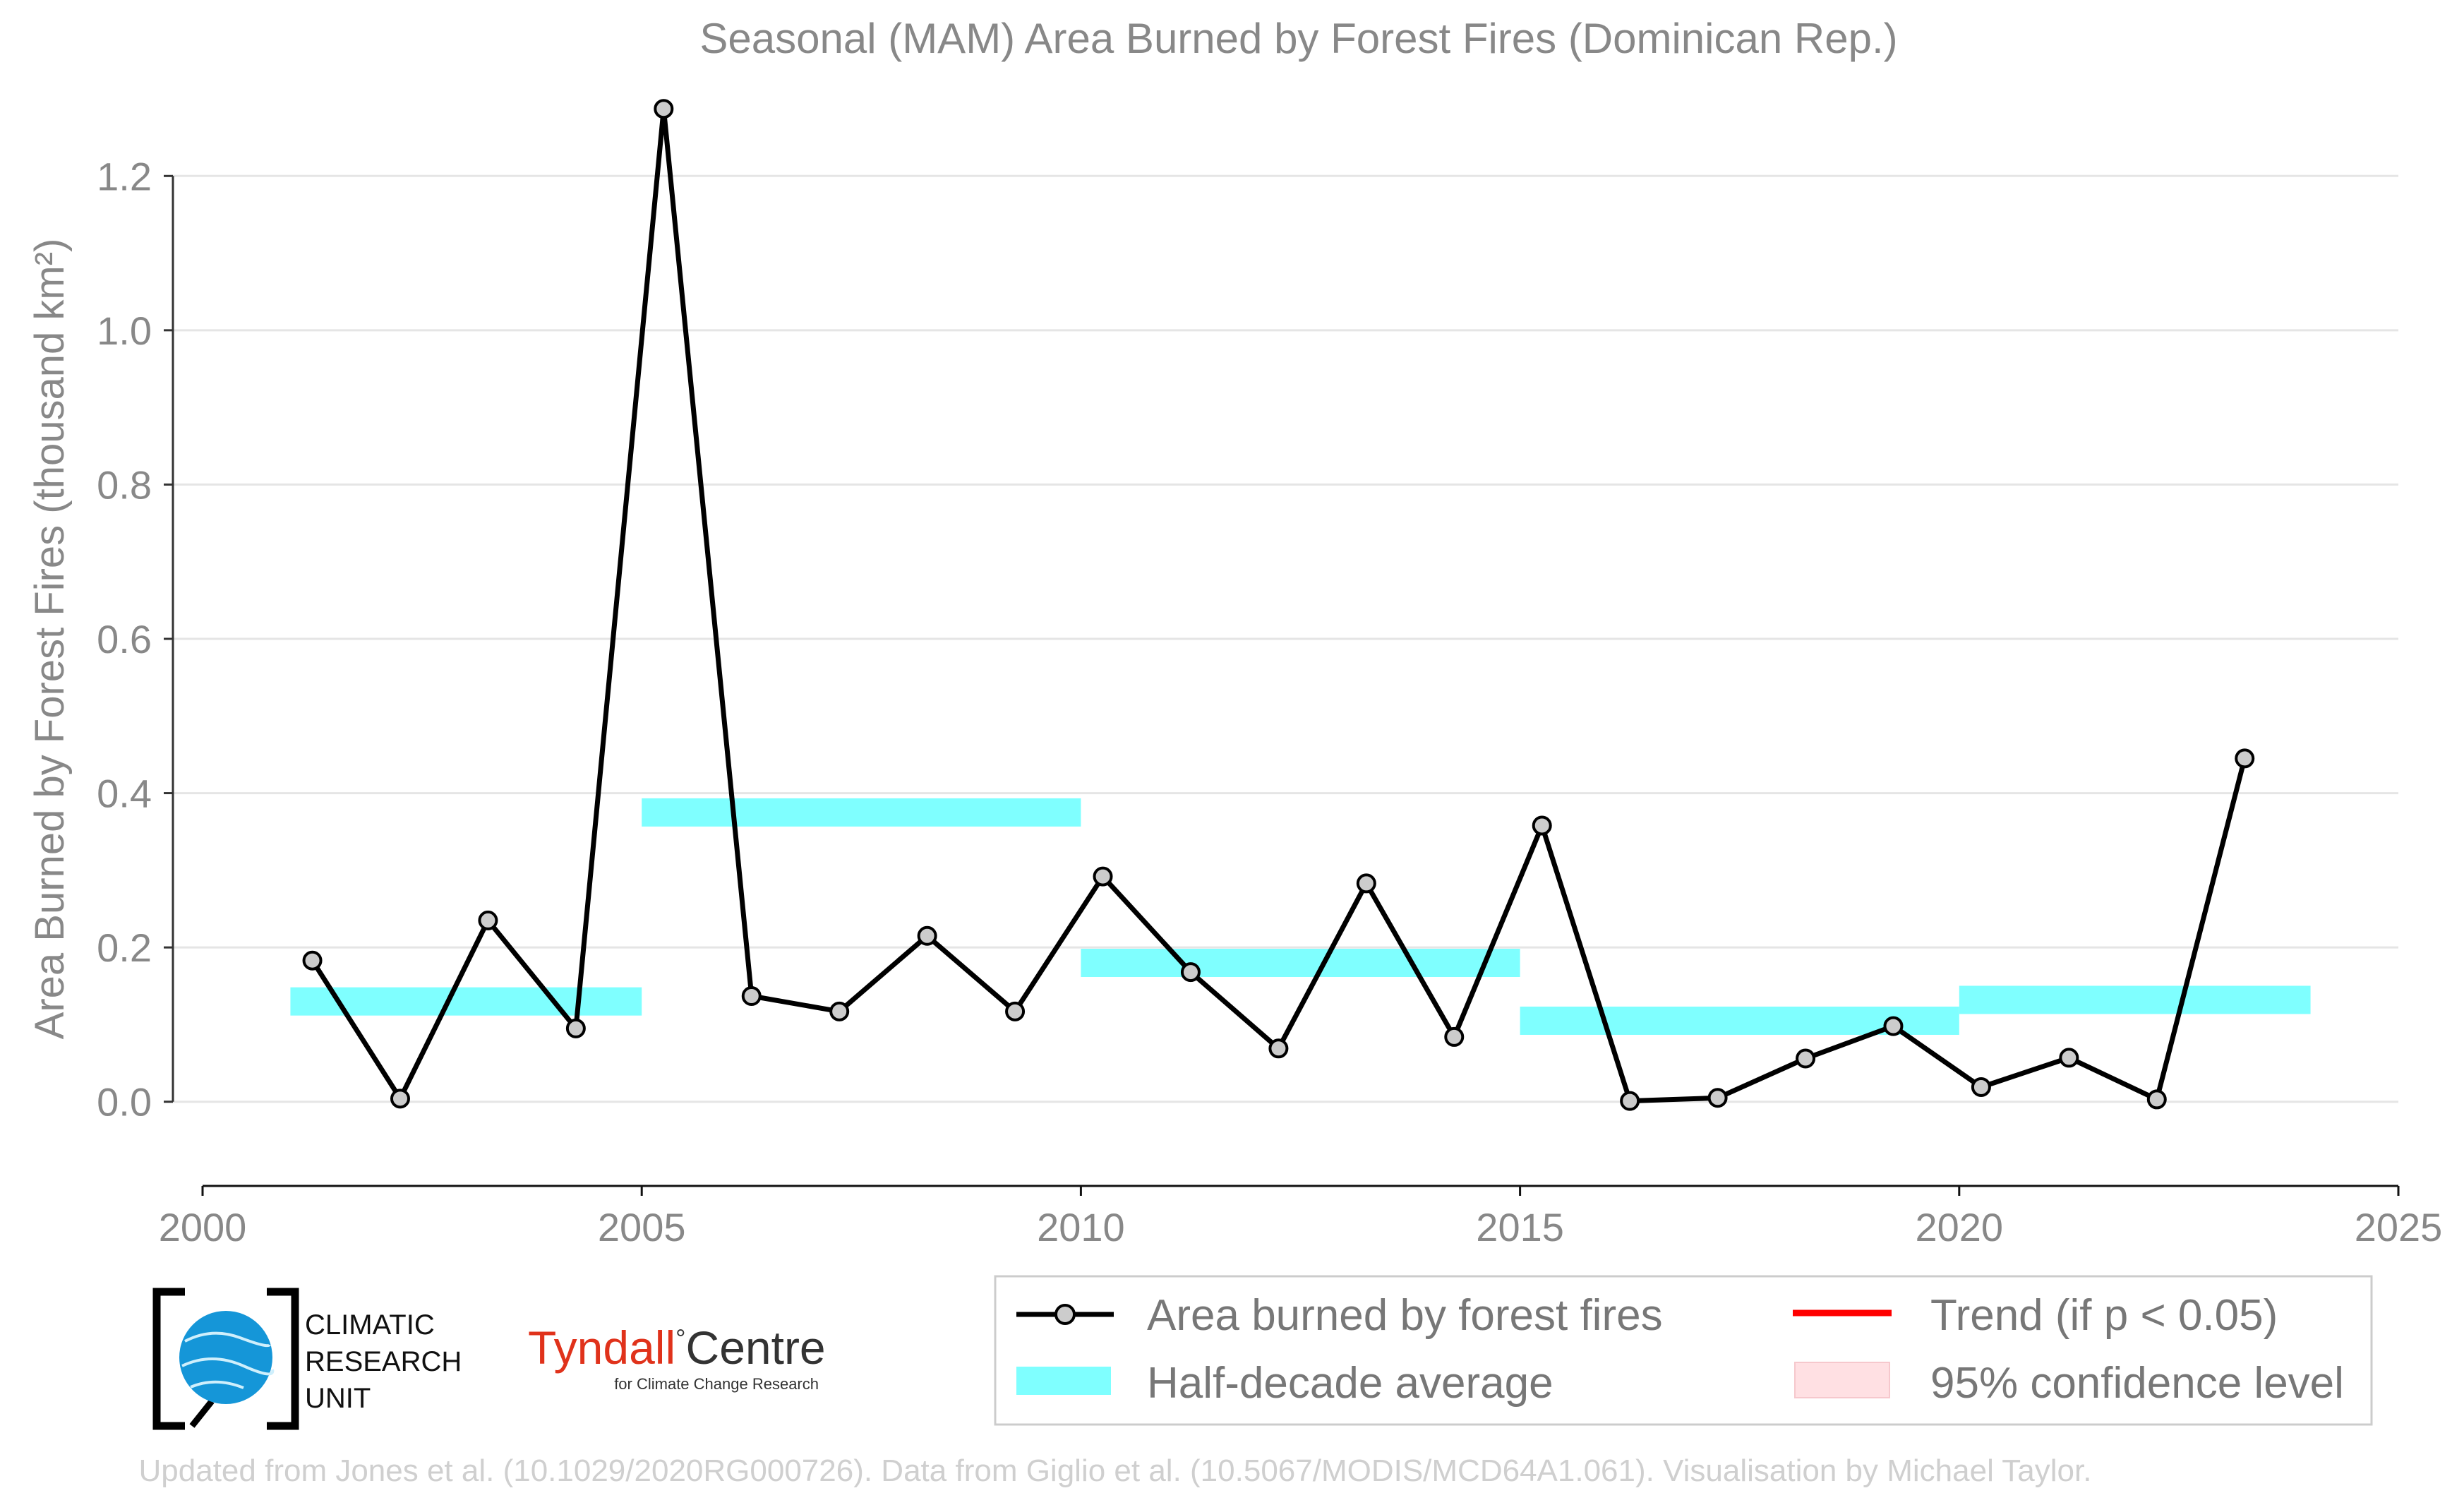  I want to click on y-tick-label: 0.0, so click(124, 1102).